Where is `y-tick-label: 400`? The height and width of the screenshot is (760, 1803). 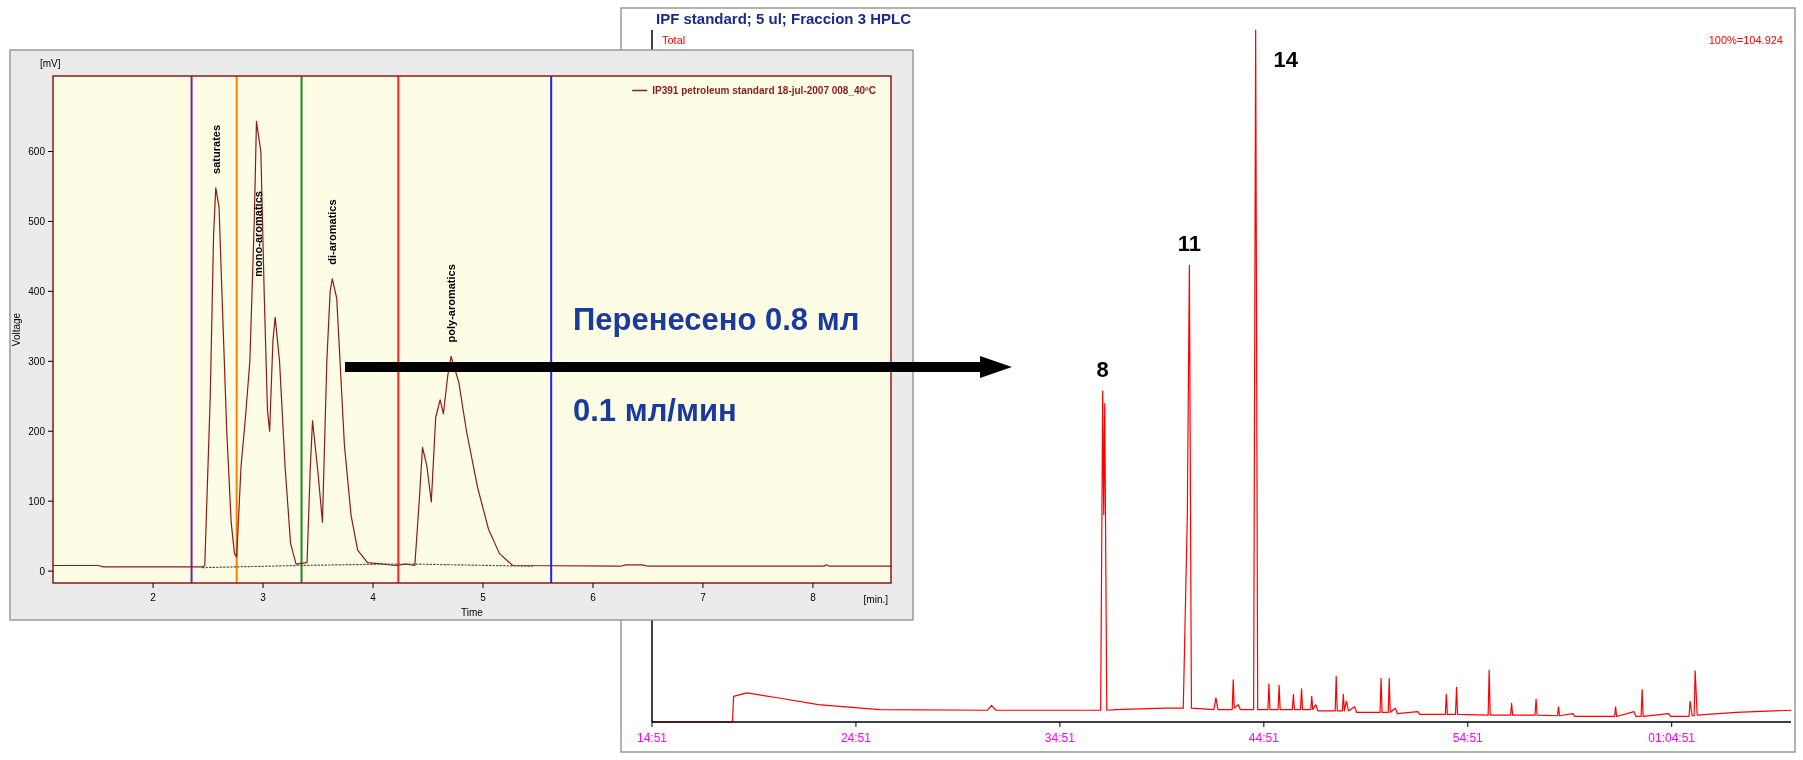
y-tick-label: 400 is located at coordinates (37, 291).